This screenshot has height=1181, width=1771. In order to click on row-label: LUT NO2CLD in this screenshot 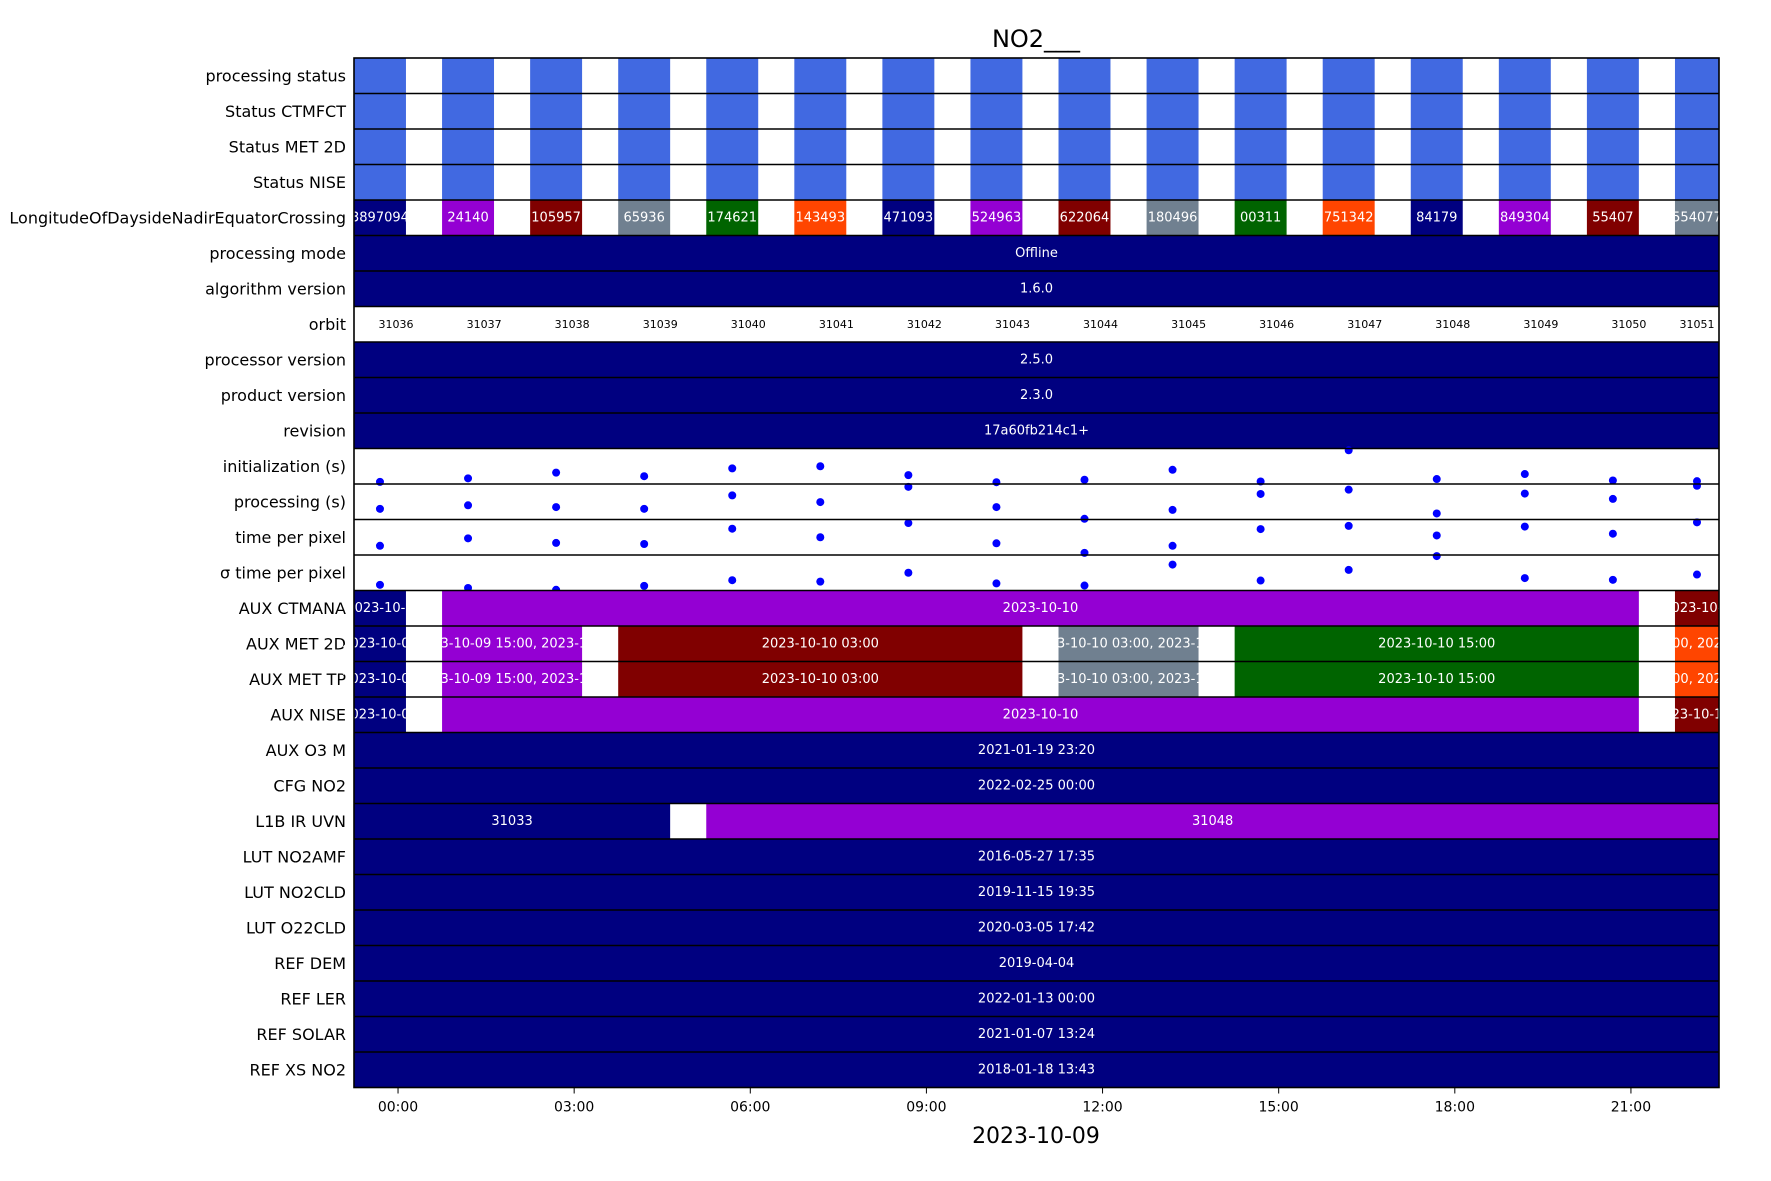, I will do `click(295, 892)`.